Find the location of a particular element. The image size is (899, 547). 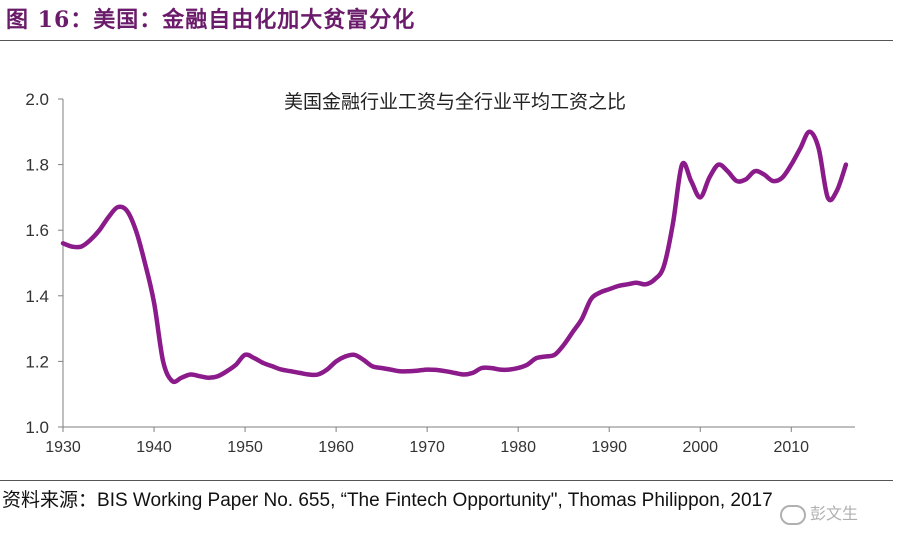

y-tick-label: 2.0 is located at coordinates (37, 99).